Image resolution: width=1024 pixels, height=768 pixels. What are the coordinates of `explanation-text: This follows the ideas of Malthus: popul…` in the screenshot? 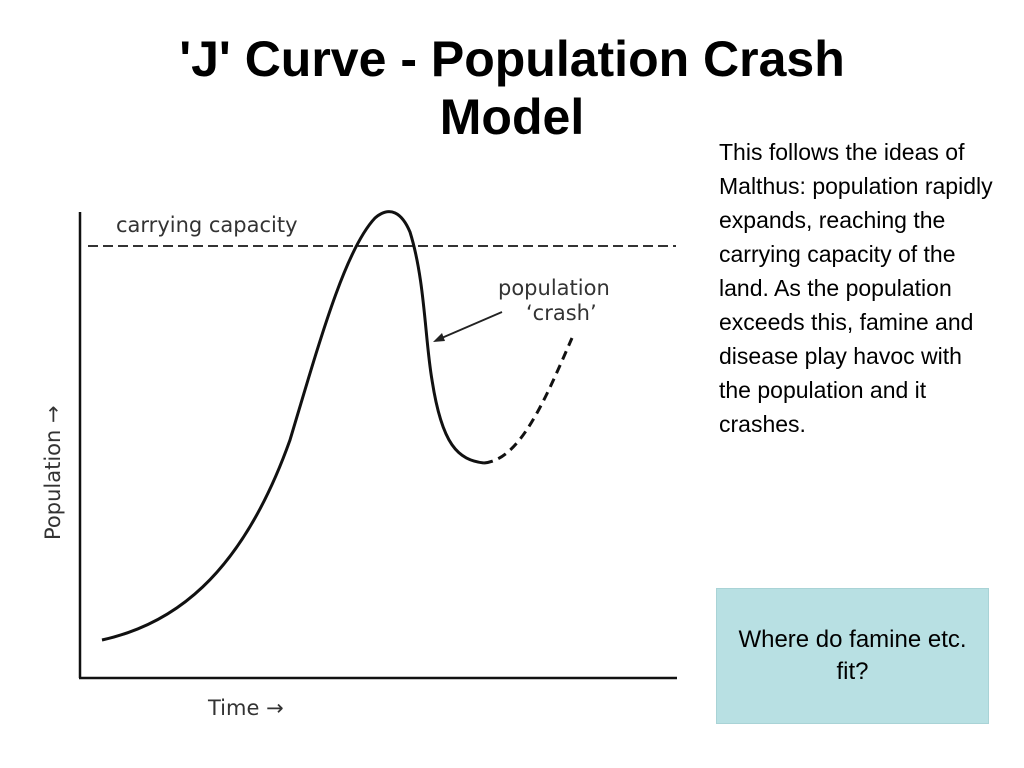 It's located at (856, 288).